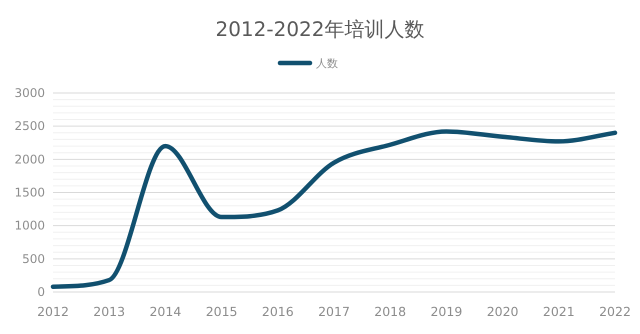 This screenshot has height=334, width=640. Describe the element at coordinates (29, 93) in the screenshot. I see `y-tick-label: 3000` at that location.